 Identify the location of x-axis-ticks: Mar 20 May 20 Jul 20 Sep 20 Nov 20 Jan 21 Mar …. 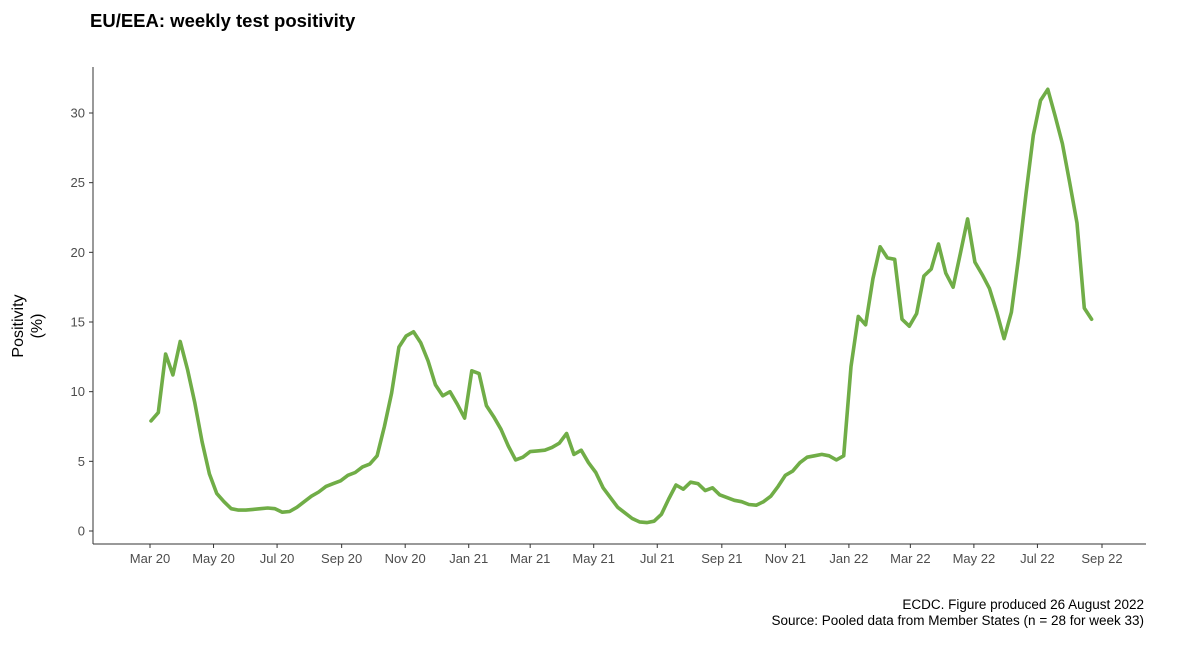
(626, 555).